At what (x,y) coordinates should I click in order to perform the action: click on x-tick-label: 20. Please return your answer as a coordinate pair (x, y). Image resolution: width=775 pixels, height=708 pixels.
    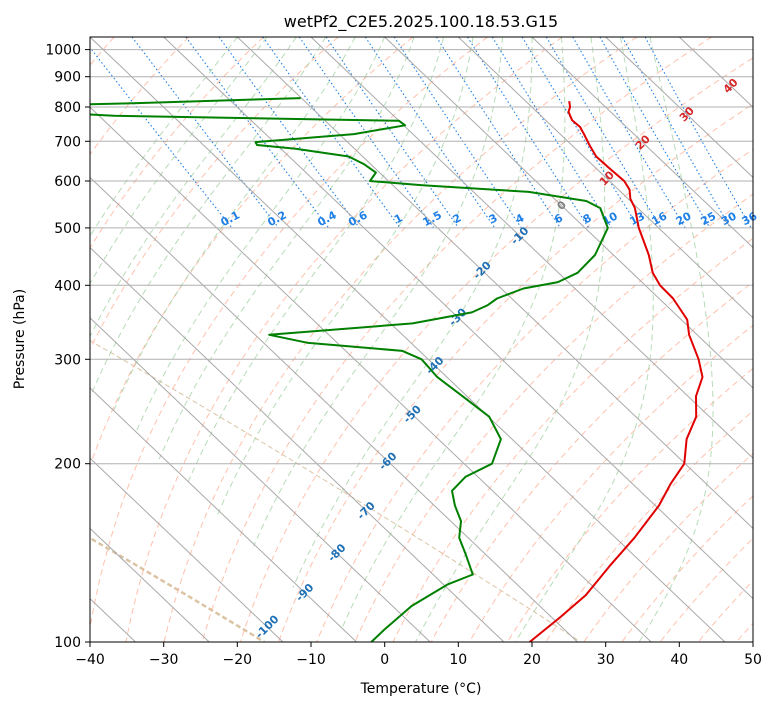
    Looking at the image, I should click on (532, 660).